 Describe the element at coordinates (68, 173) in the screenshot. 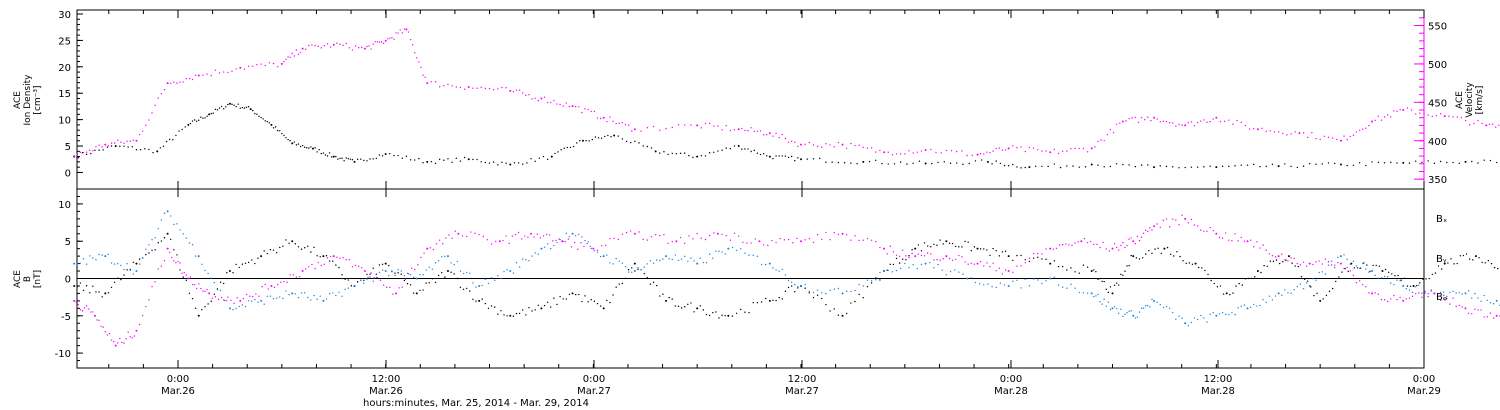

I see `top-left-tick-label: 0` at that location.